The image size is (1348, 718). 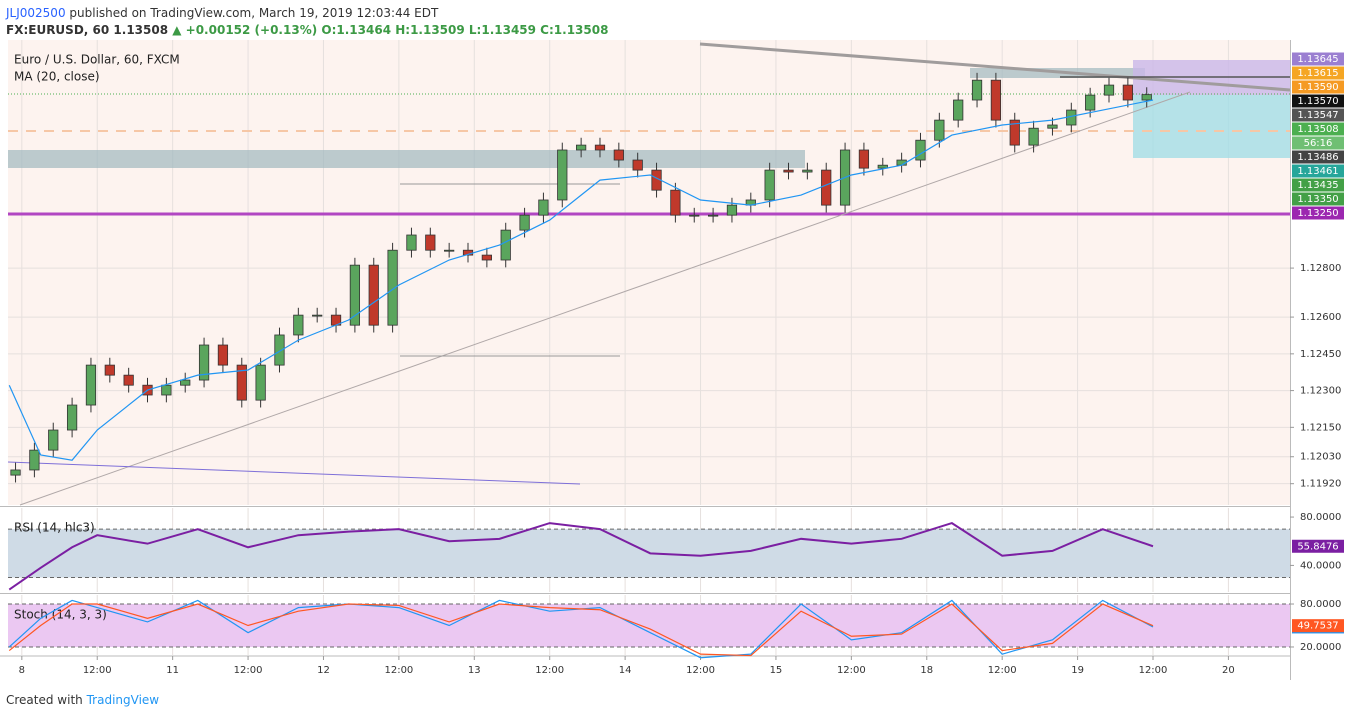 What do you see at coordinates (97, 60) in the screenshot?
I see `pane-title: Euro / U.S. Dollar, 60, FXCM` at bounding box center [97, 60].